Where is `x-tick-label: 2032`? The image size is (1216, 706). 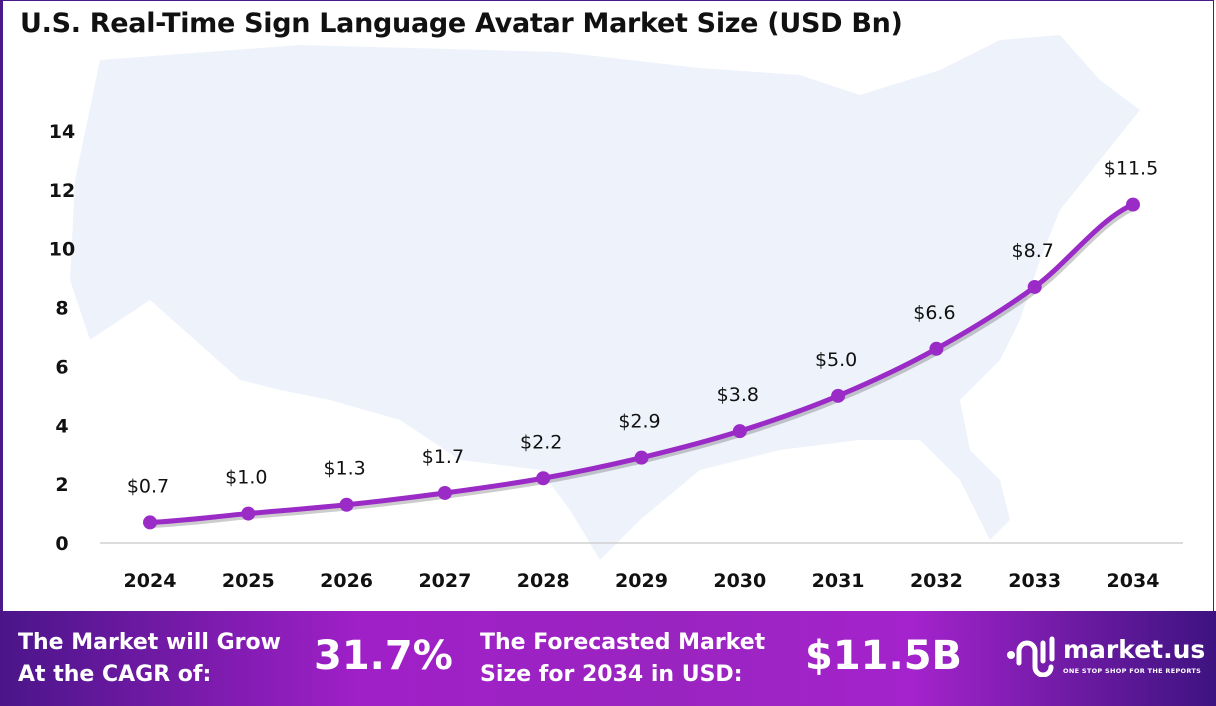 x-tick-label: 2032 is located at coordinates (936, 581).